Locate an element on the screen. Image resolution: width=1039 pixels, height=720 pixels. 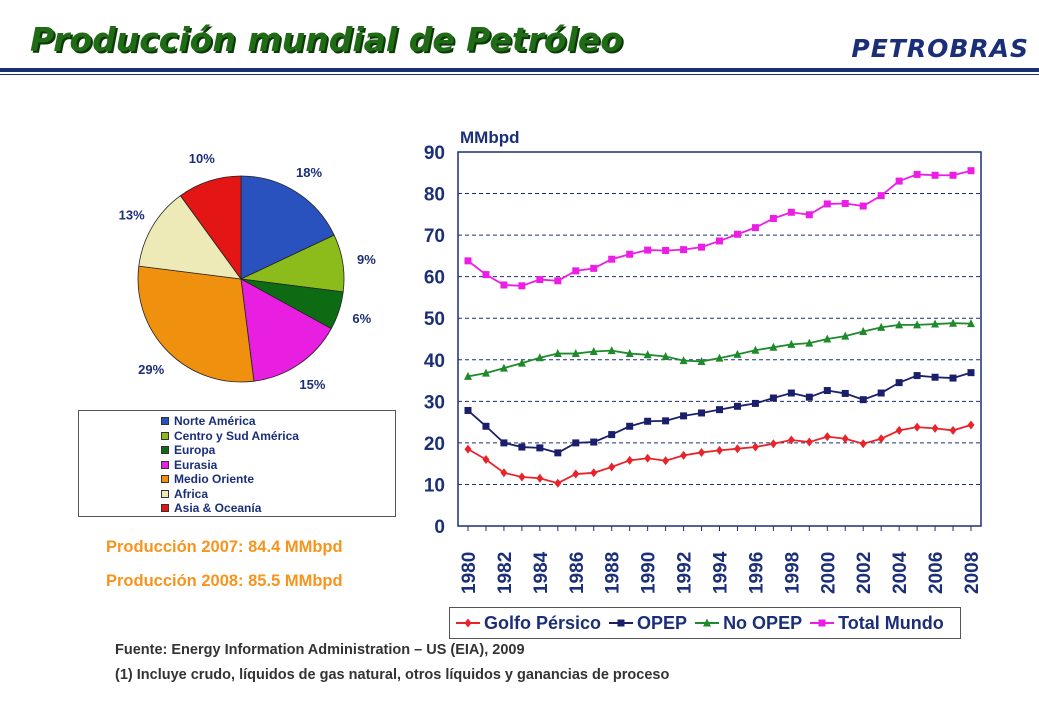
x-tick-label: 1998 is located at coordinates (792, 573).